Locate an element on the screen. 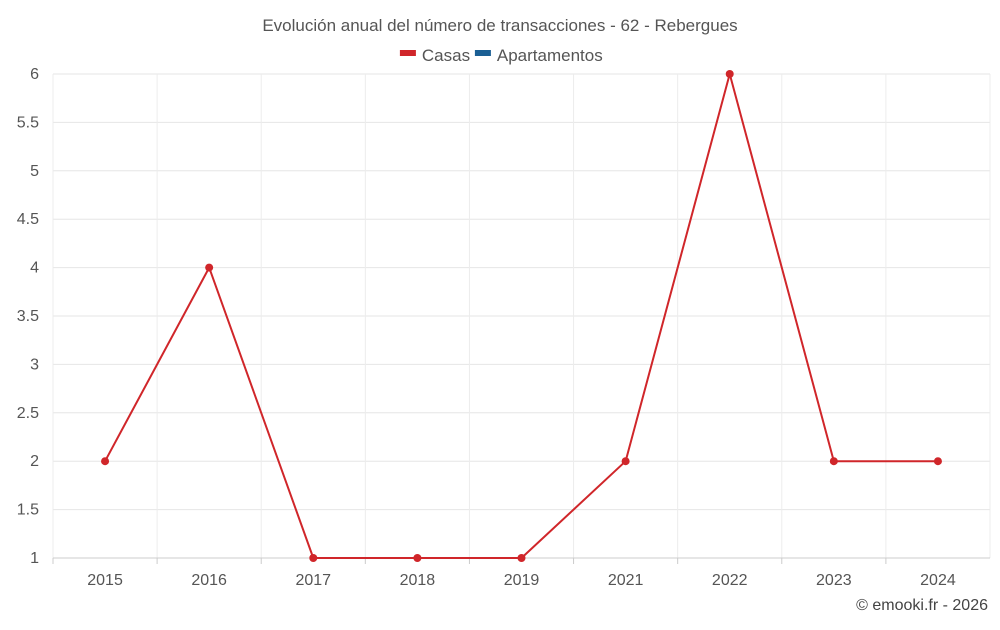 This screenshot has width=1000, height=630. y-tick-label: 5.5 is located at coordinates (28, 122).